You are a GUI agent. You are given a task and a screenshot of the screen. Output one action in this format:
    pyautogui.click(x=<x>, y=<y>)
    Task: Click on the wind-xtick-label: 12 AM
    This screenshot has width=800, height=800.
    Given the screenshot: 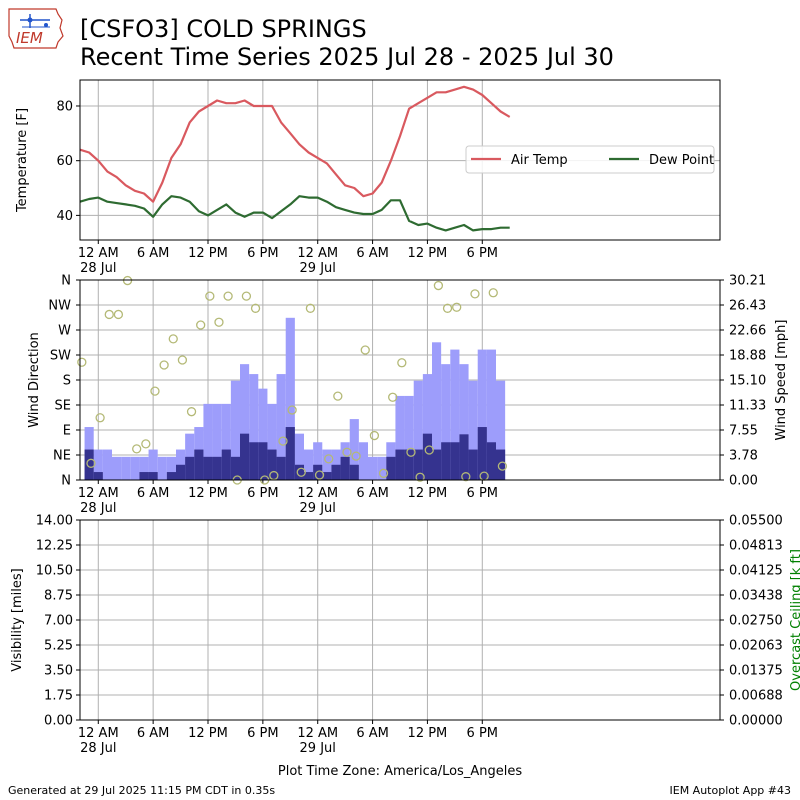 What is the action you would take?
    pyautogui.click(x=98, y=493)
    